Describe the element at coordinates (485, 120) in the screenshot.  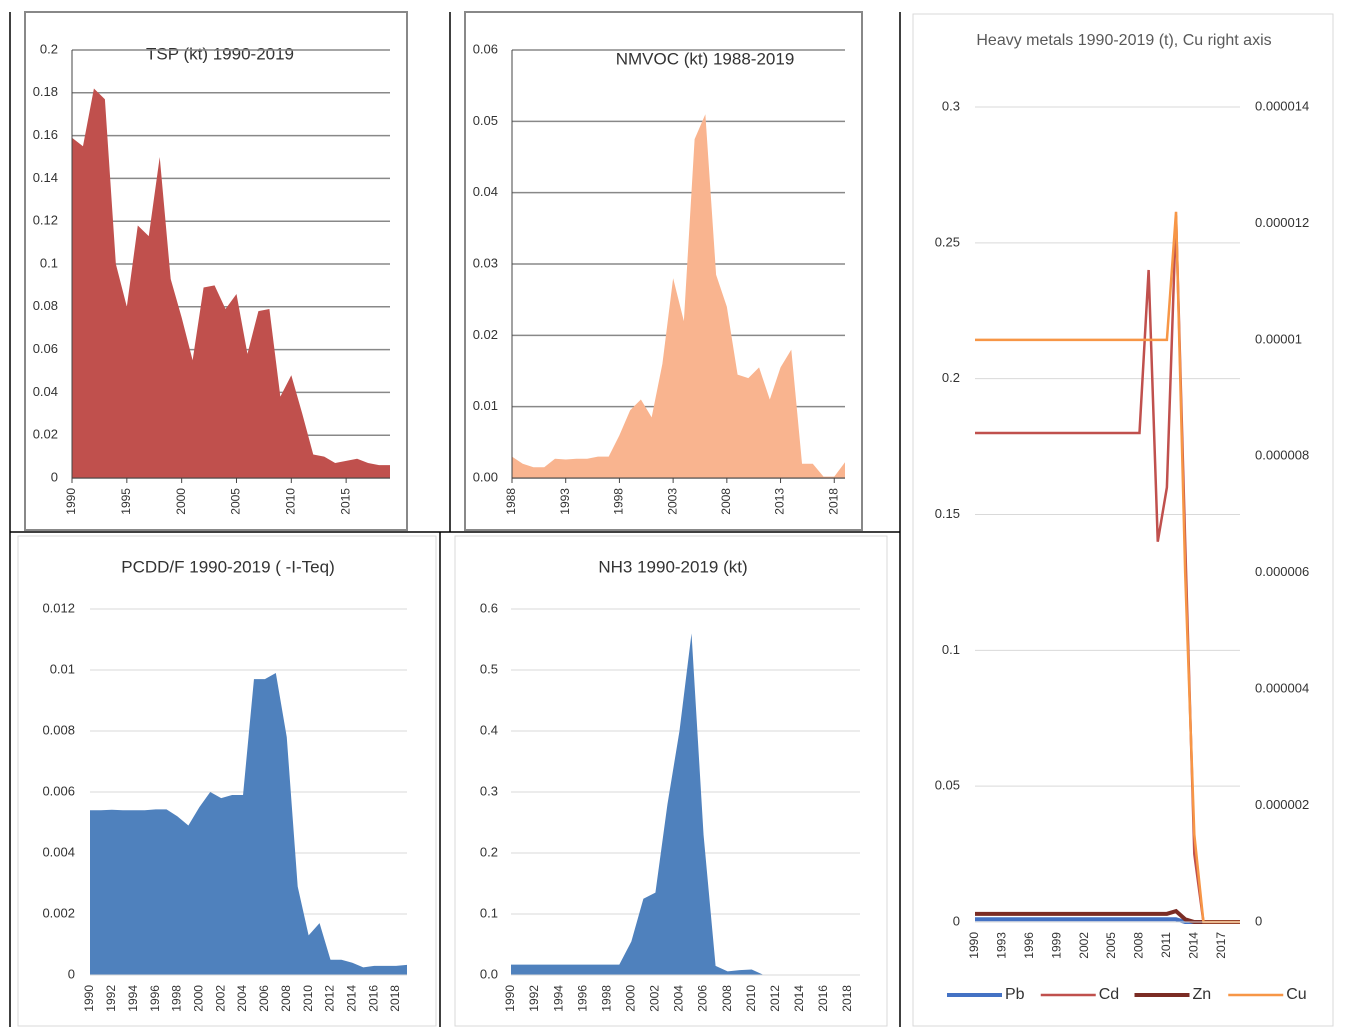
I see `y-tick-label: 0.05` at that location.